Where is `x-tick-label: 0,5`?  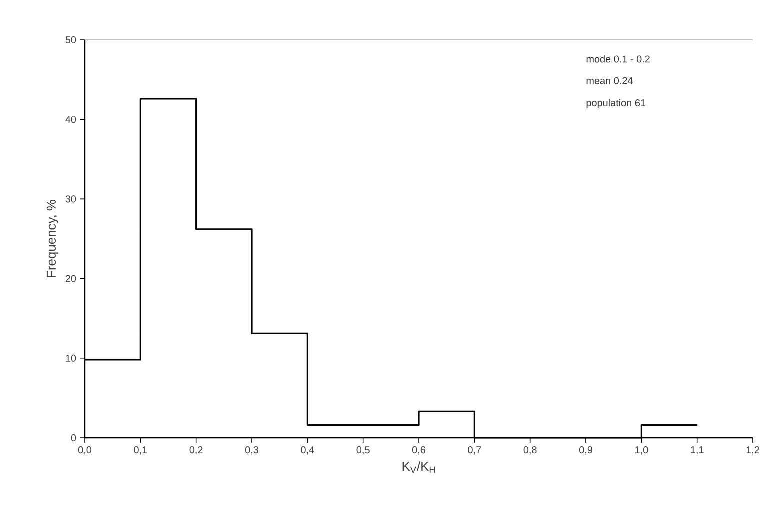
x-tick-label: 0,5 is located at coordinates (363, 450).